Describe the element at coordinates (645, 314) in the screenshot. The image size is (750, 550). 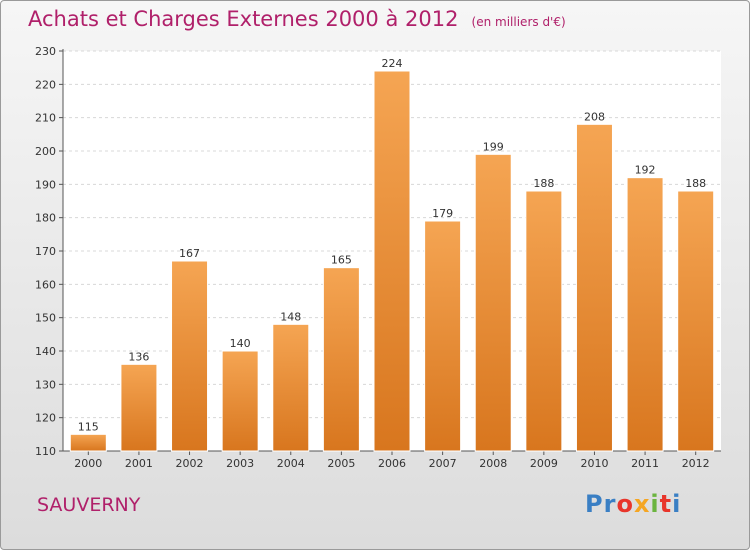
I see `bar-2011` at that location.